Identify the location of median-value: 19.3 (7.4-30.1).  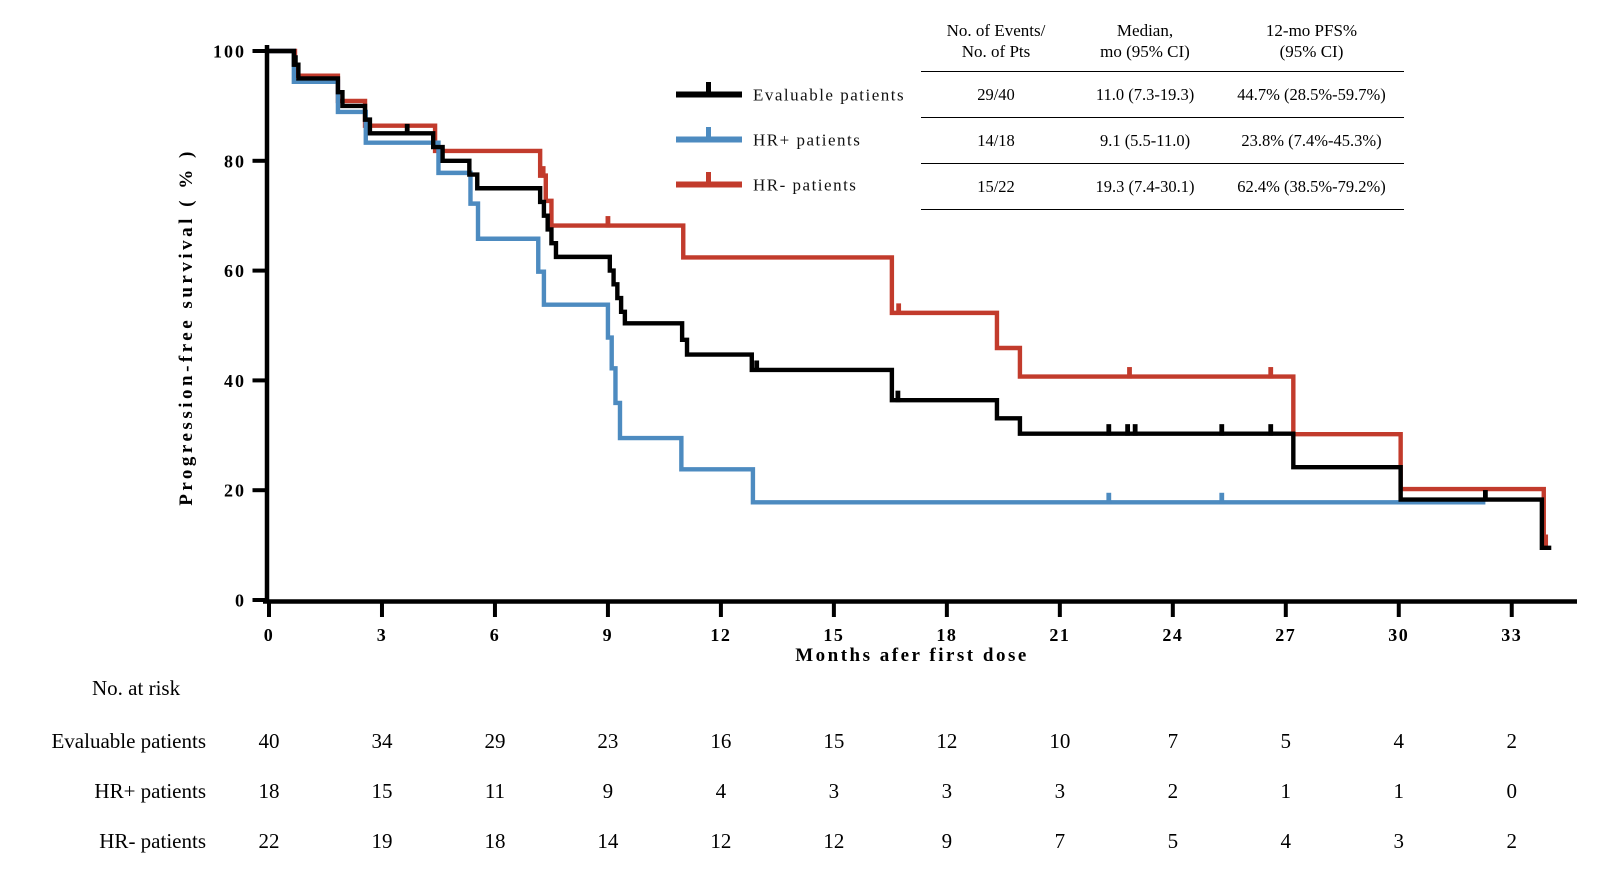
(1145, 186).